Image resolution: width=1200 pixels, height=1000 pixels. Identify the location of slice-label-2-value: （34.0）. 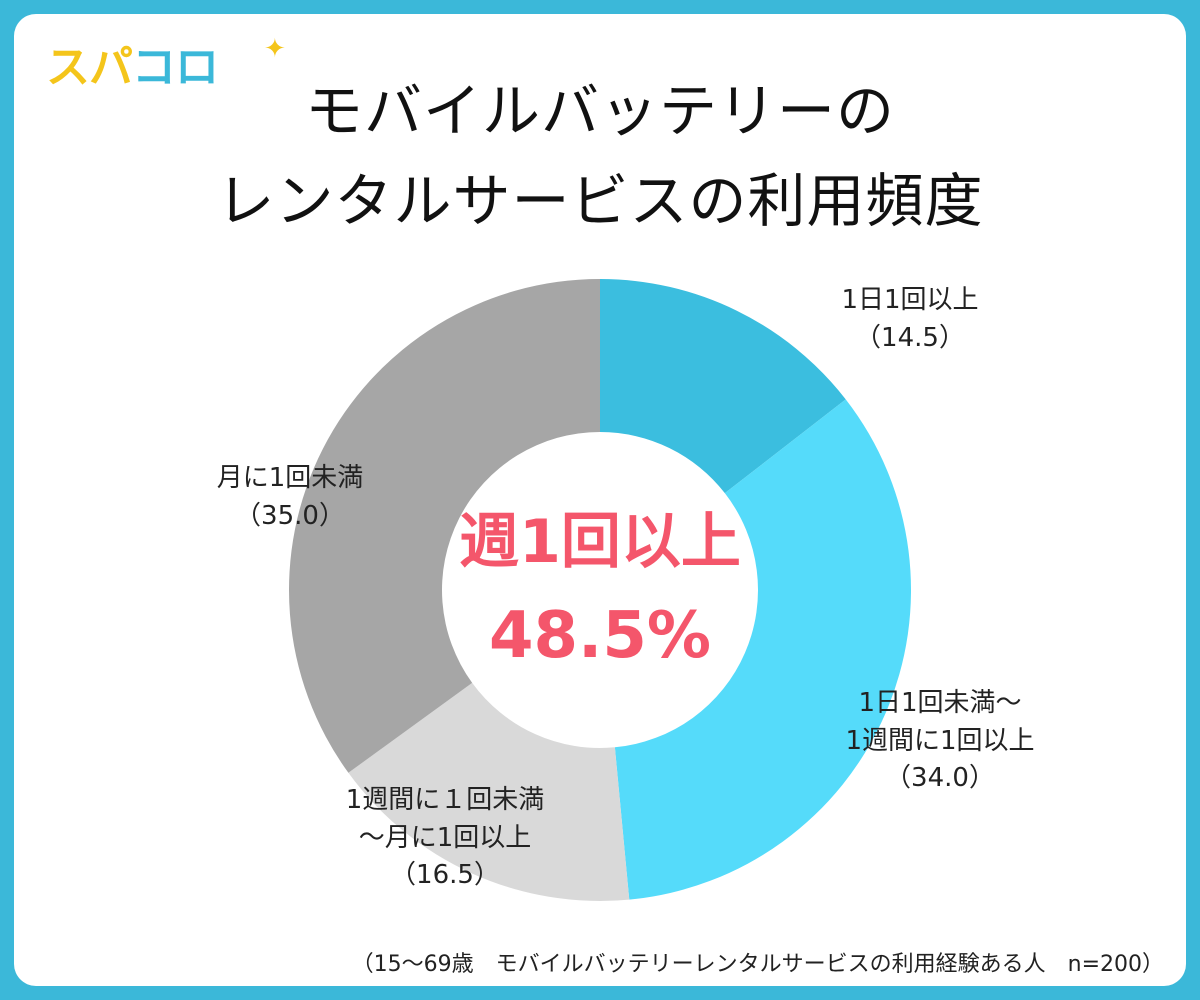
(940, 778).